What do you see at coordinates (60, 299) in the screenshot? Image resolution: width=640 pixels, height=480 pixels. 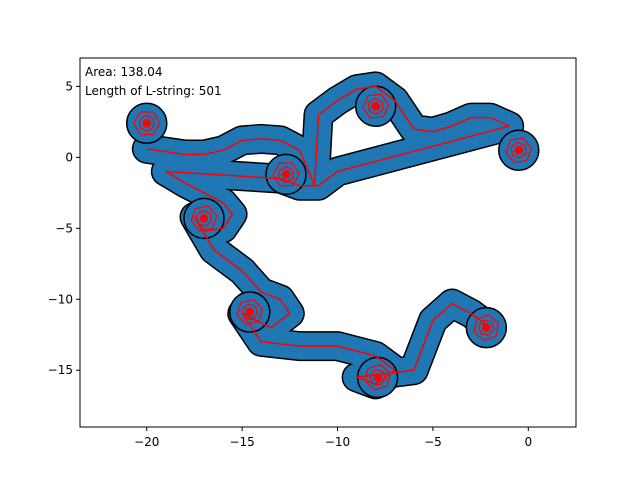 I see `y-tick-label: −10` at bounding box center [60, 299].